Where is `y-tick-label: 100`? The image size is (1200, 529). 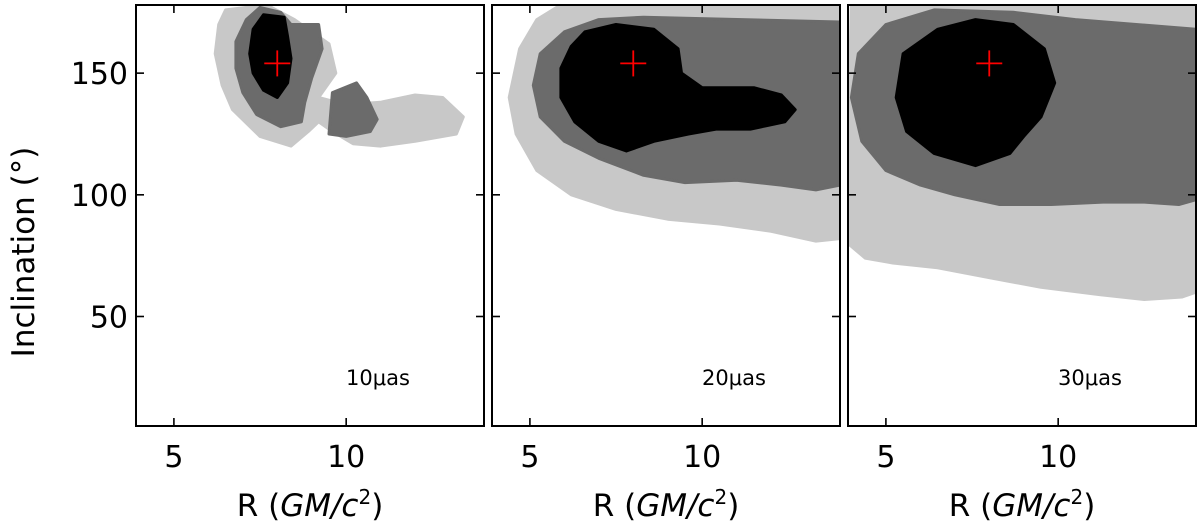 y-tick-label: 100 is located at coordinates (99, 196).